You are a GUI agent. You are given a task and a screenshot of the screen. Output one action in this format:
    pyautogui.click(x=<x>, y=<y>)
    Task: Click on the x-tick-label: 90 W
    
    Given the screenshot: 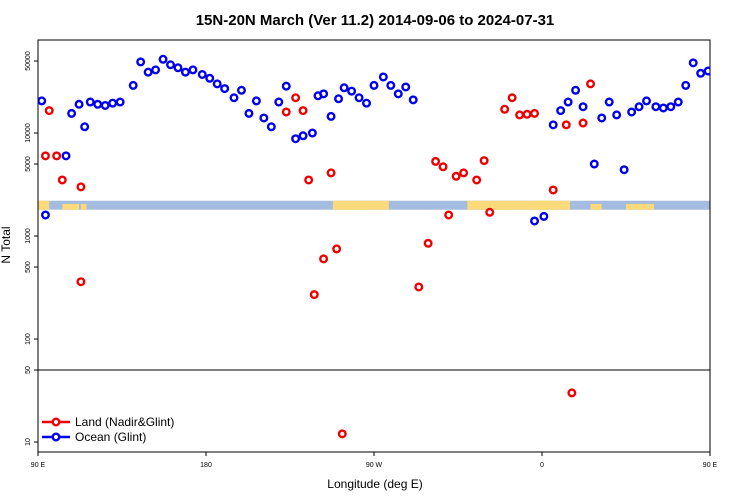 What is the action you would take?
    pyautogui.click(x=374, y=465)
    